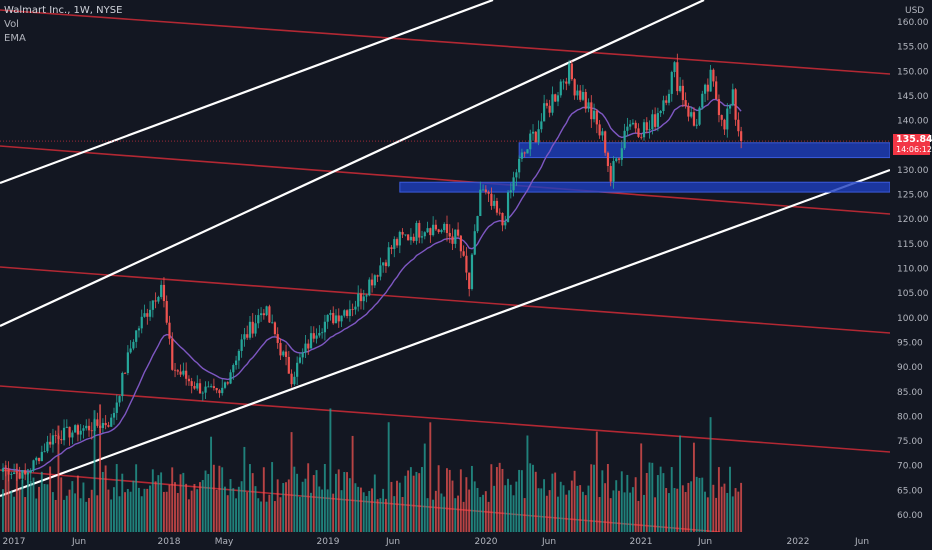 The width and height of the screenshot is (932, 550). I want to click on y-tick-label: 60.00, so click(910, 516).